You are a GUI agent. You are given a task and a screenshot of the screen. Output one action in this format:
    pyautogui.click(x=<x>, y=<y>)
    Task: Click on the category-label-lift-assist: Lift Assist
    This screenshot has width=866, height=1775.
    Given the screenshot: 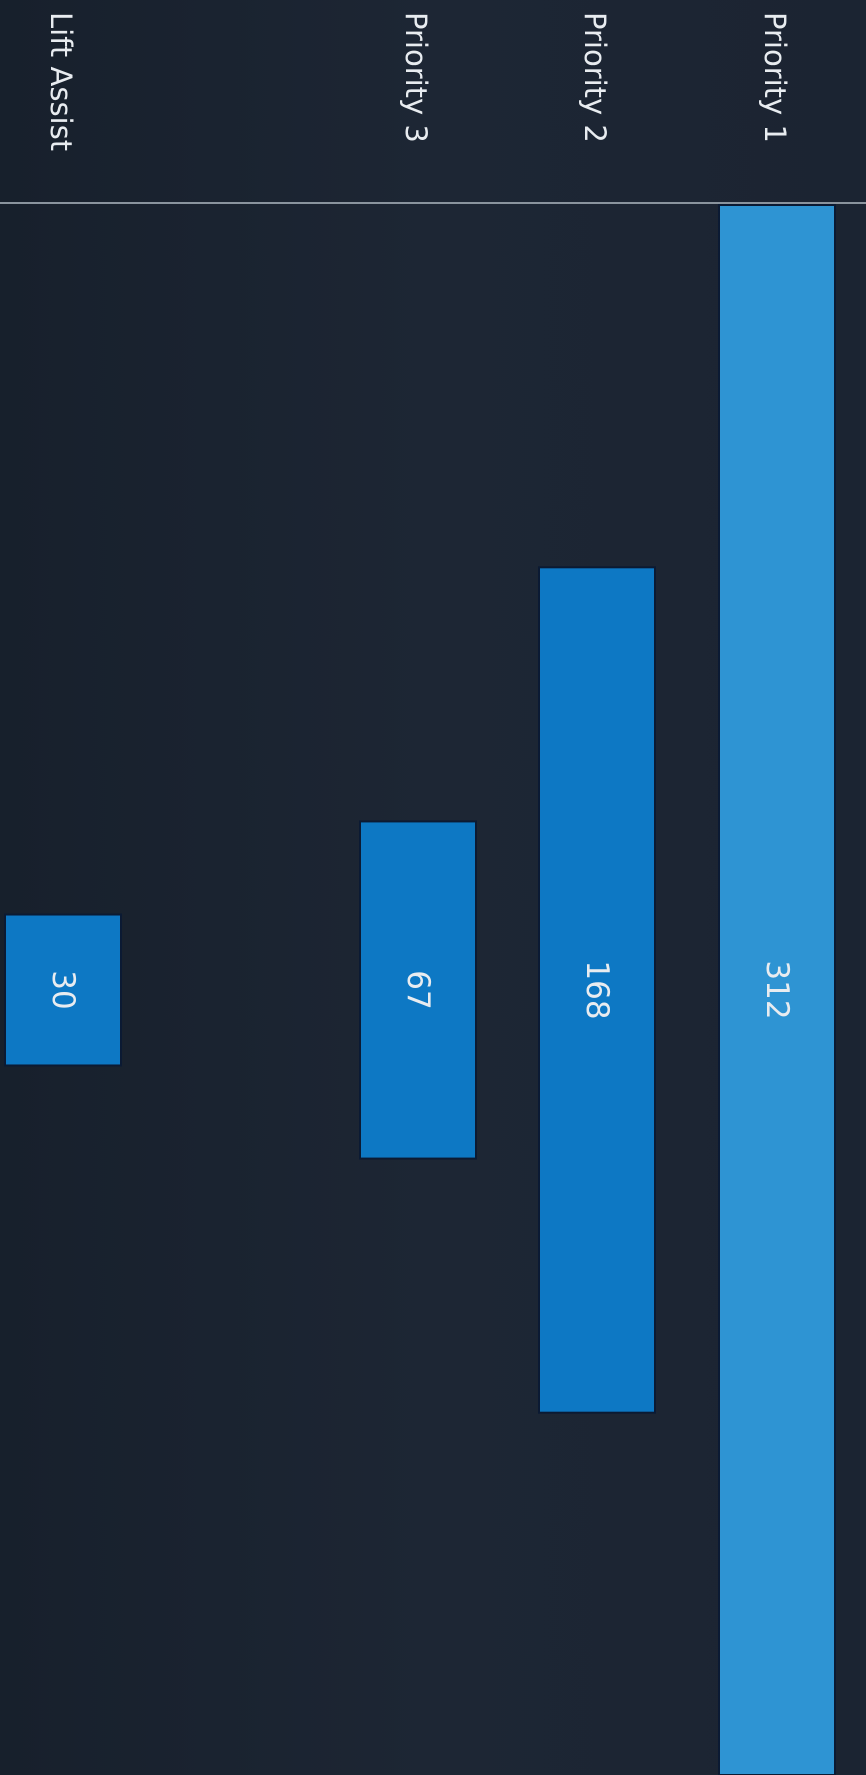 What is the action you would take?
    pyautogui.click(x=61, y=81)
    